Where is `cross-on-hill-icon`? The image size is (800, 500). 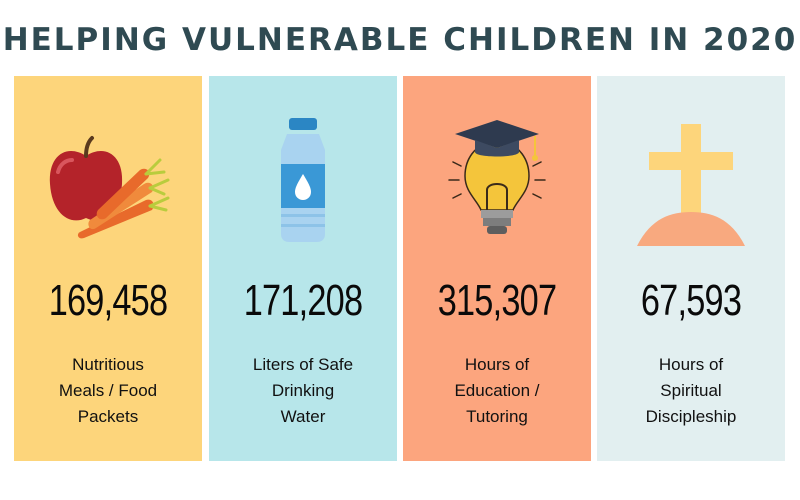 cross-on-hill-icon is located at coordinates (691, 184).